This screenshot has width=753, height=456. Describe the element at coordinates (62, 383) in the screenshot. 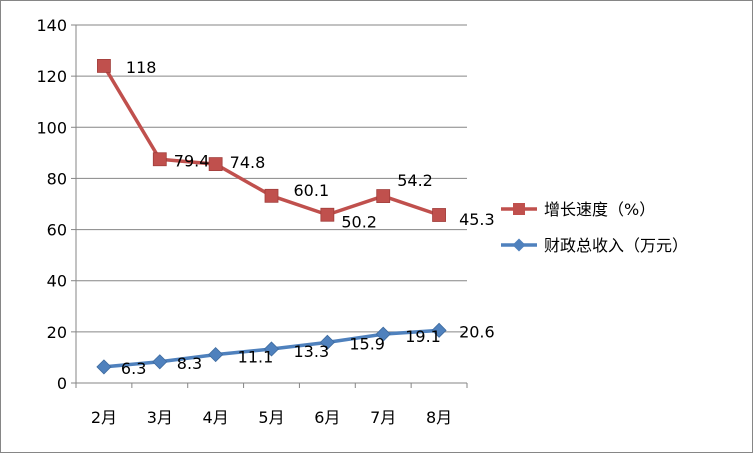

I see `y-tick-label: 0` at that location.